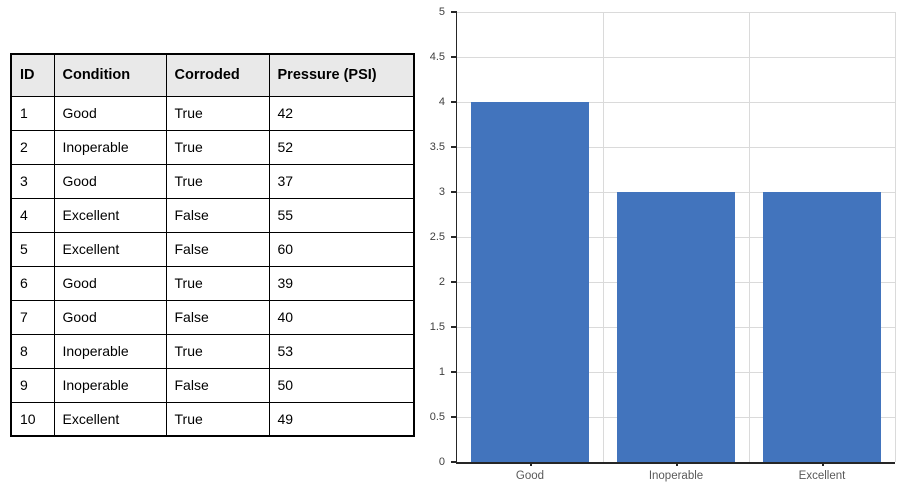 Image resolution: width=904 pixels, height=487 pixels. I want to click on column-header-corroded: Corroded, so click(217, 75).